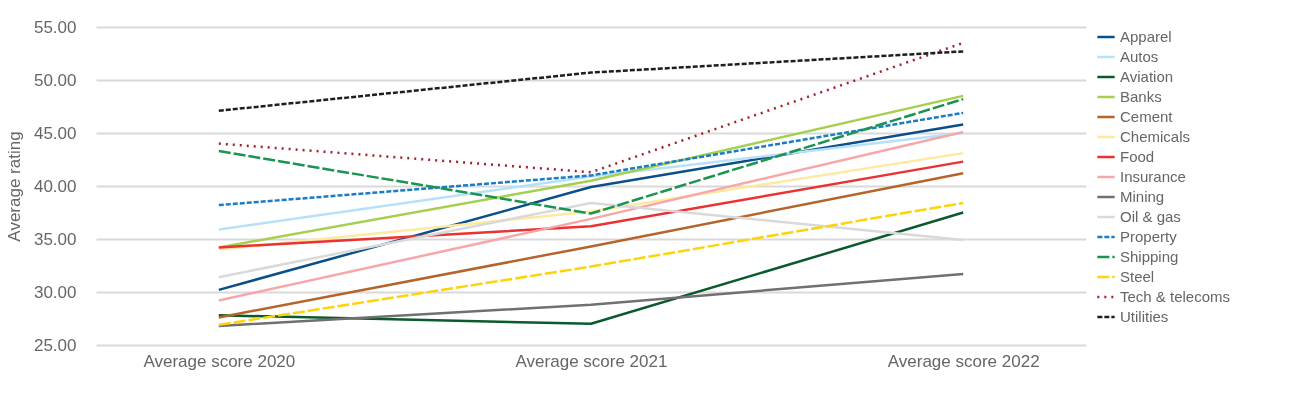  What do you see at coordinates (1142, 196) in the screenshot?
I see `legend-label: Mining` at bounding box center [1142, 196].